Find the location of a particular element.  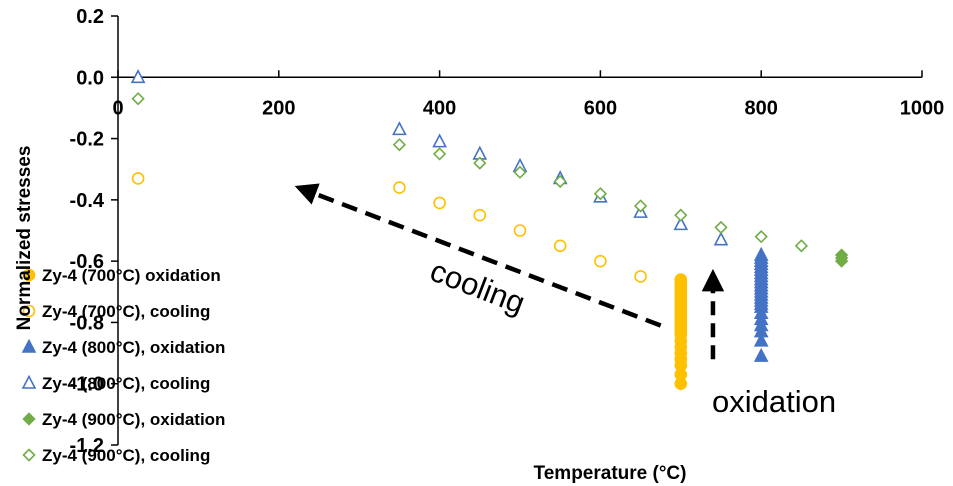

y-tick-label: -0.6 is located at coordinates (87, 262).